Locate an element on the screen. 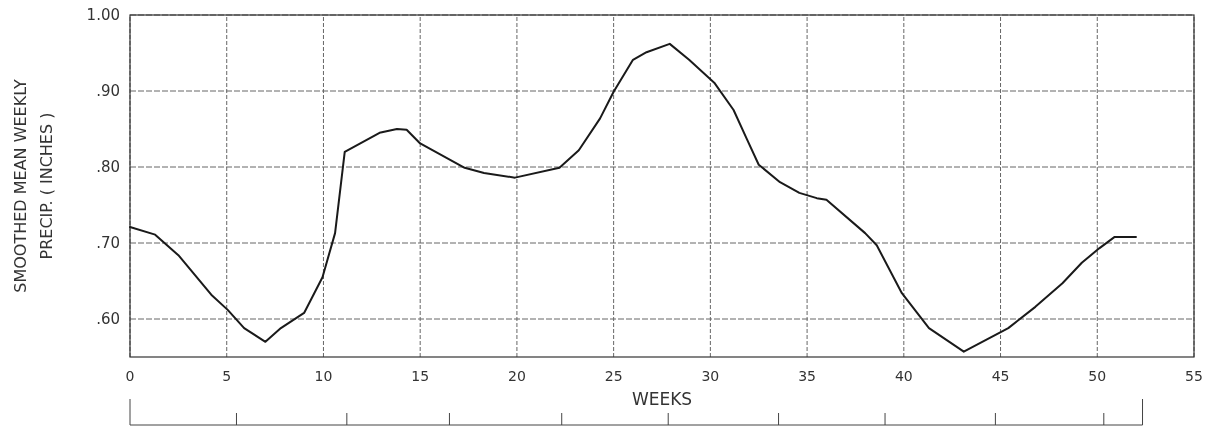  x-tick-label: 50 is located at coordinates (1097, 376).